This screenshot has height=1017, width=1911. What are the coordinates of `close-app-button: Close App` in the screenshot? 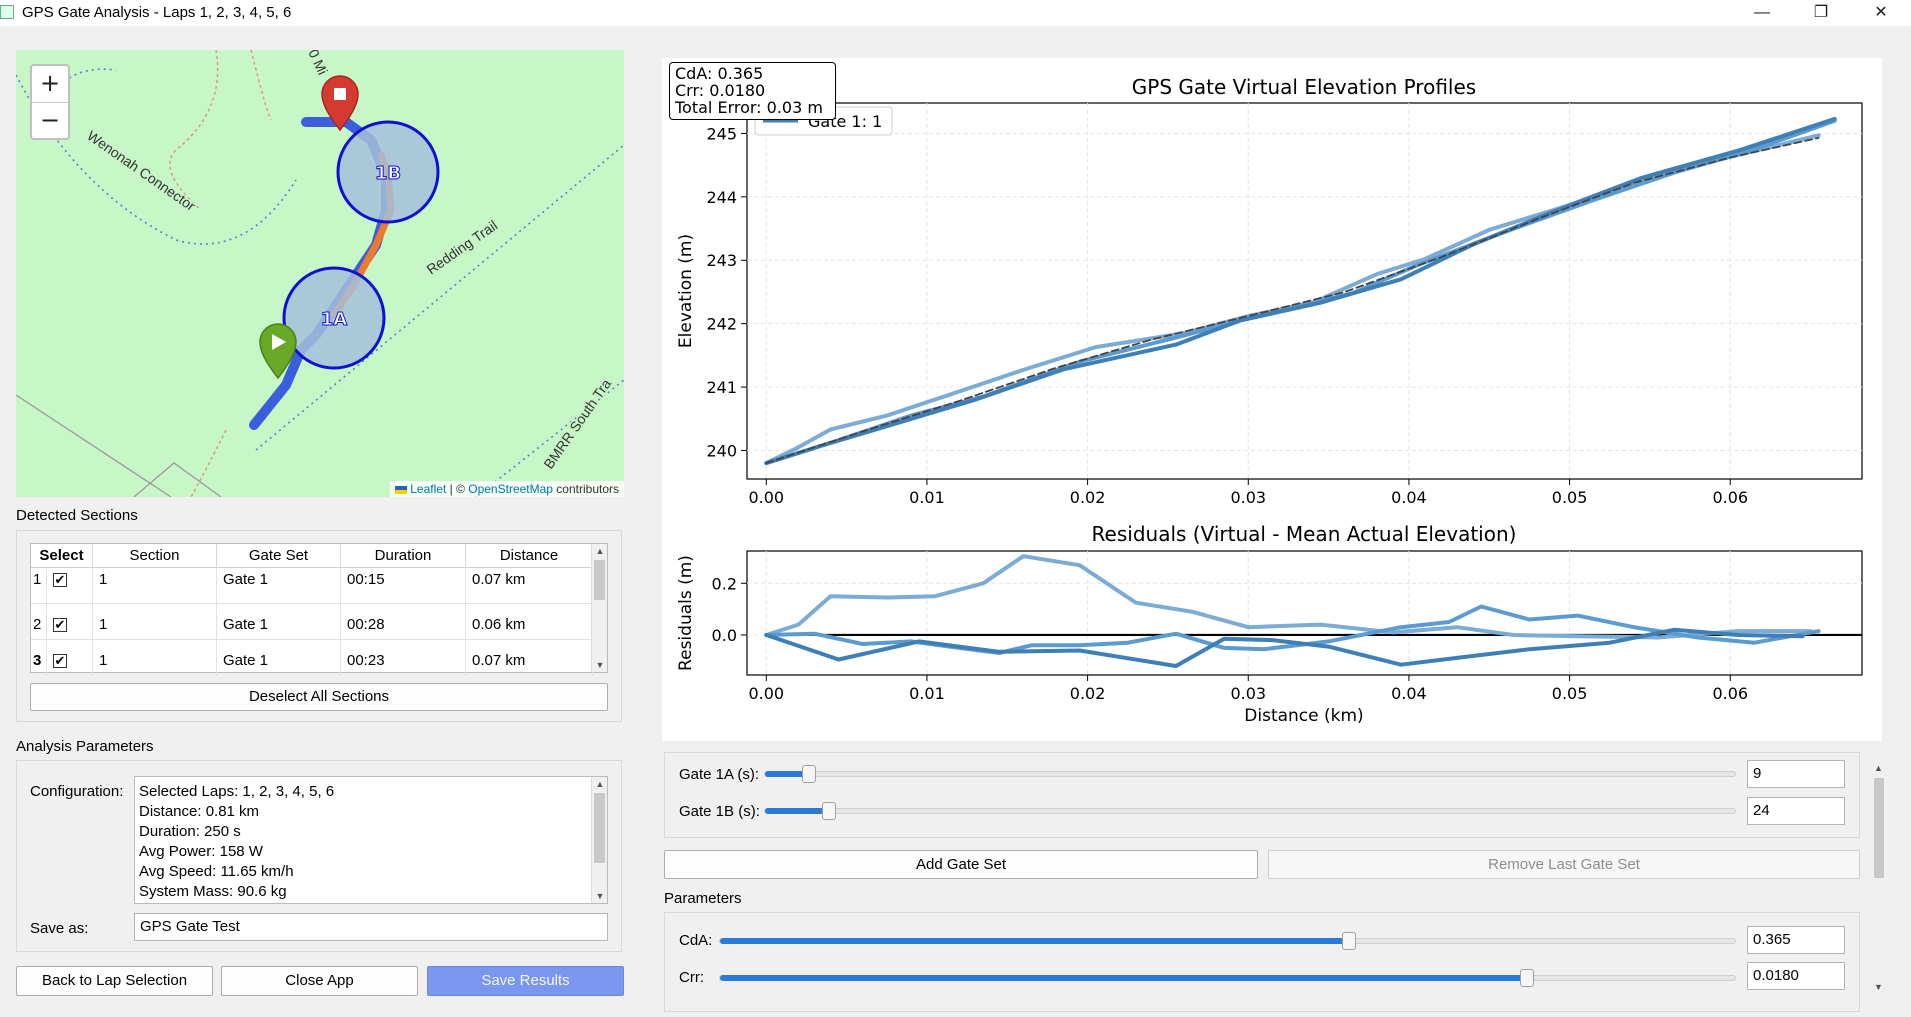 It's located at (319, 981).